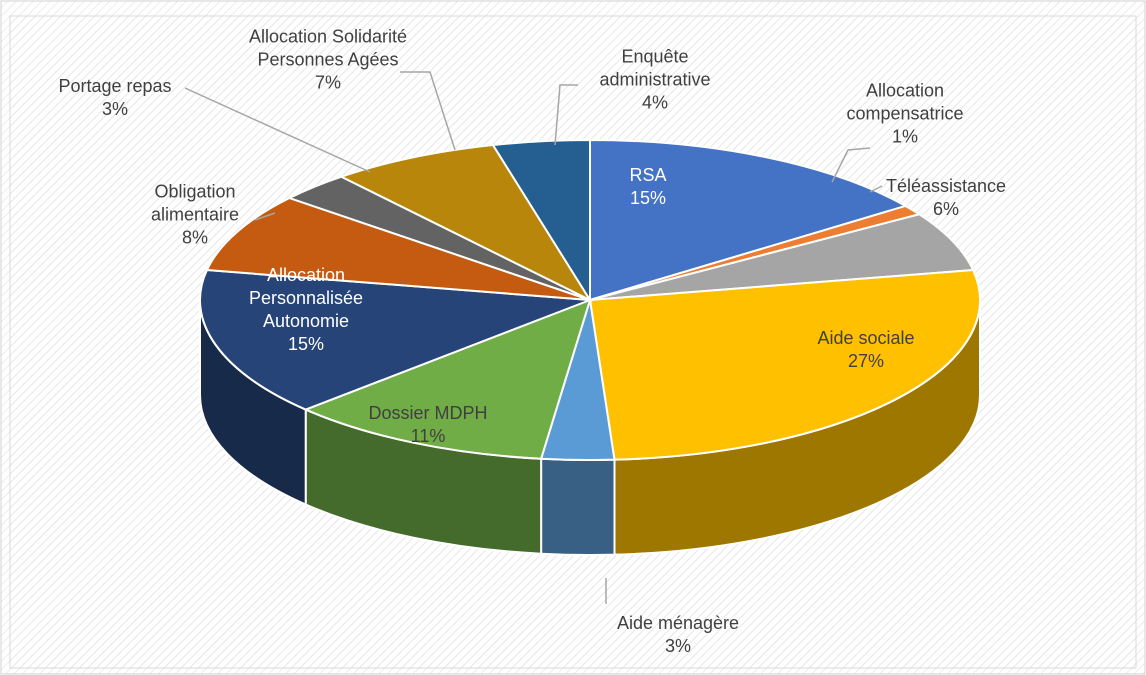 This screenshot has width=1146, height=675. What do you see at coordinates (678, 623) in the screenshot?
I see `category-label: Aide ménagère` at bounding box center [678, 623].